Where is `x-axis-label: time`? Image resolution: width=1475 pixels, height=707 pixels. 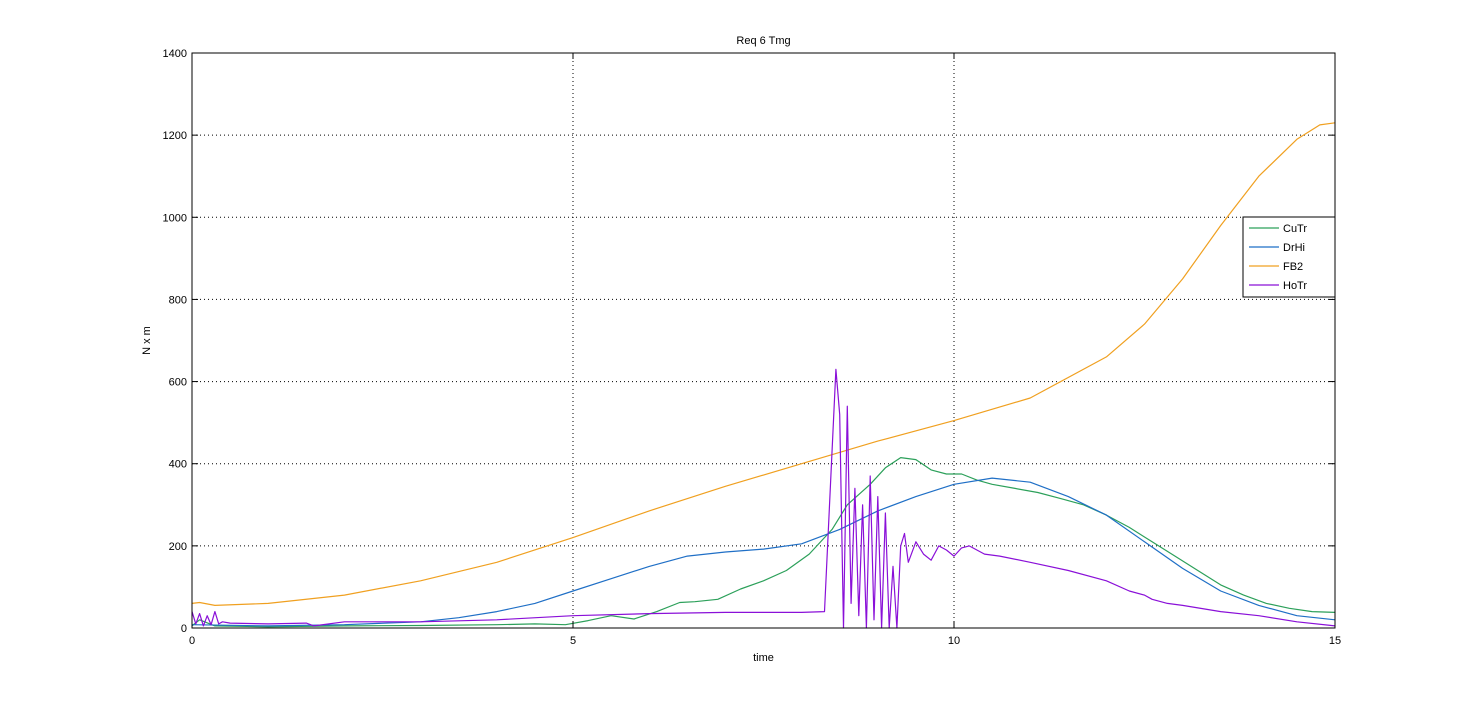
x-axis-label: time is located at coordinates (763, 658).